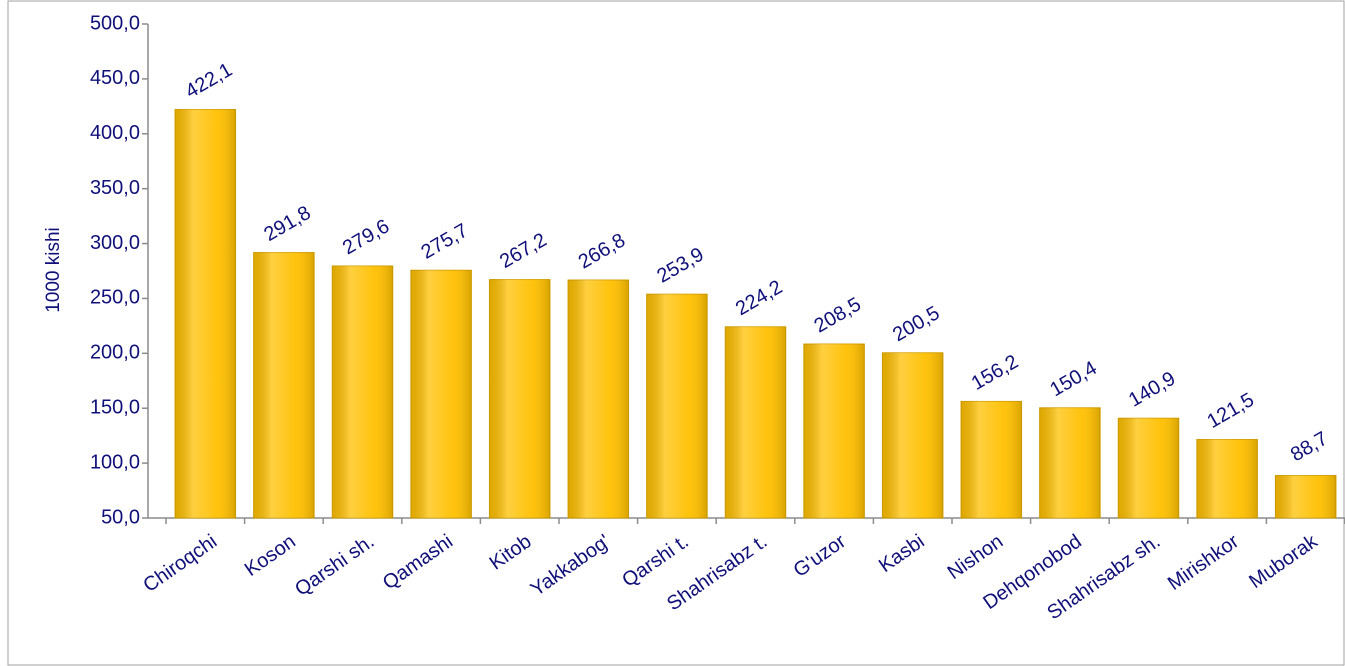 The height and width of the screenshot is (666, 1345). What do you see at coordinates (655, 560) in the screenshot?
I see `x-tick-label: Qarshi t.` at bounding box center [655, 560].